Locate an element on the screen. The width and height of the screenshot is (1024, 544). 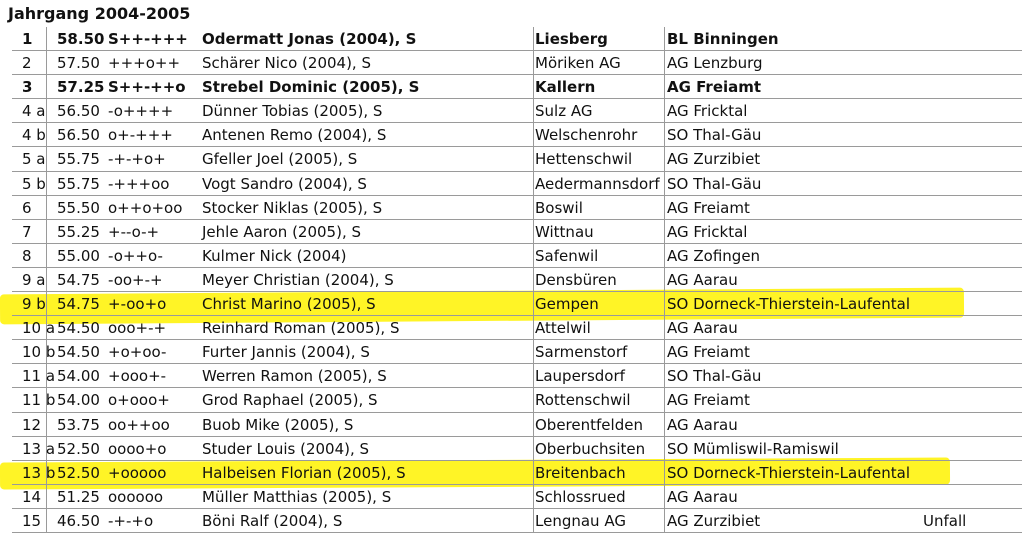
rank-cell: 13 a is located at coordinates (39, 448).